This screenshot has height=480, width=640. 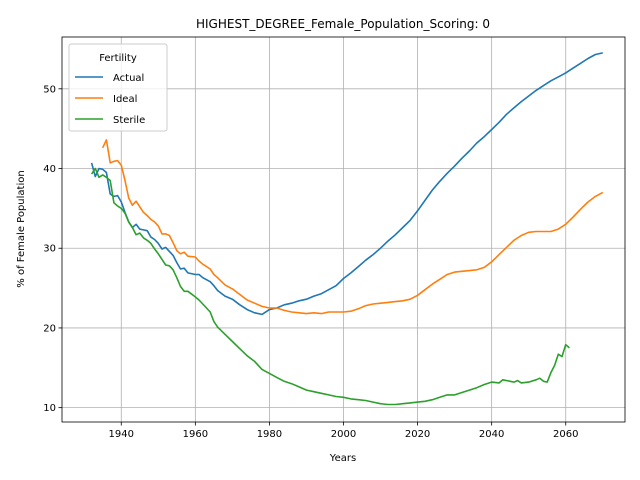 What do you see at coordinates (565, 434) in the screenshot?
I see `x-tick-label: 2060` at bounding box center [565, 434].